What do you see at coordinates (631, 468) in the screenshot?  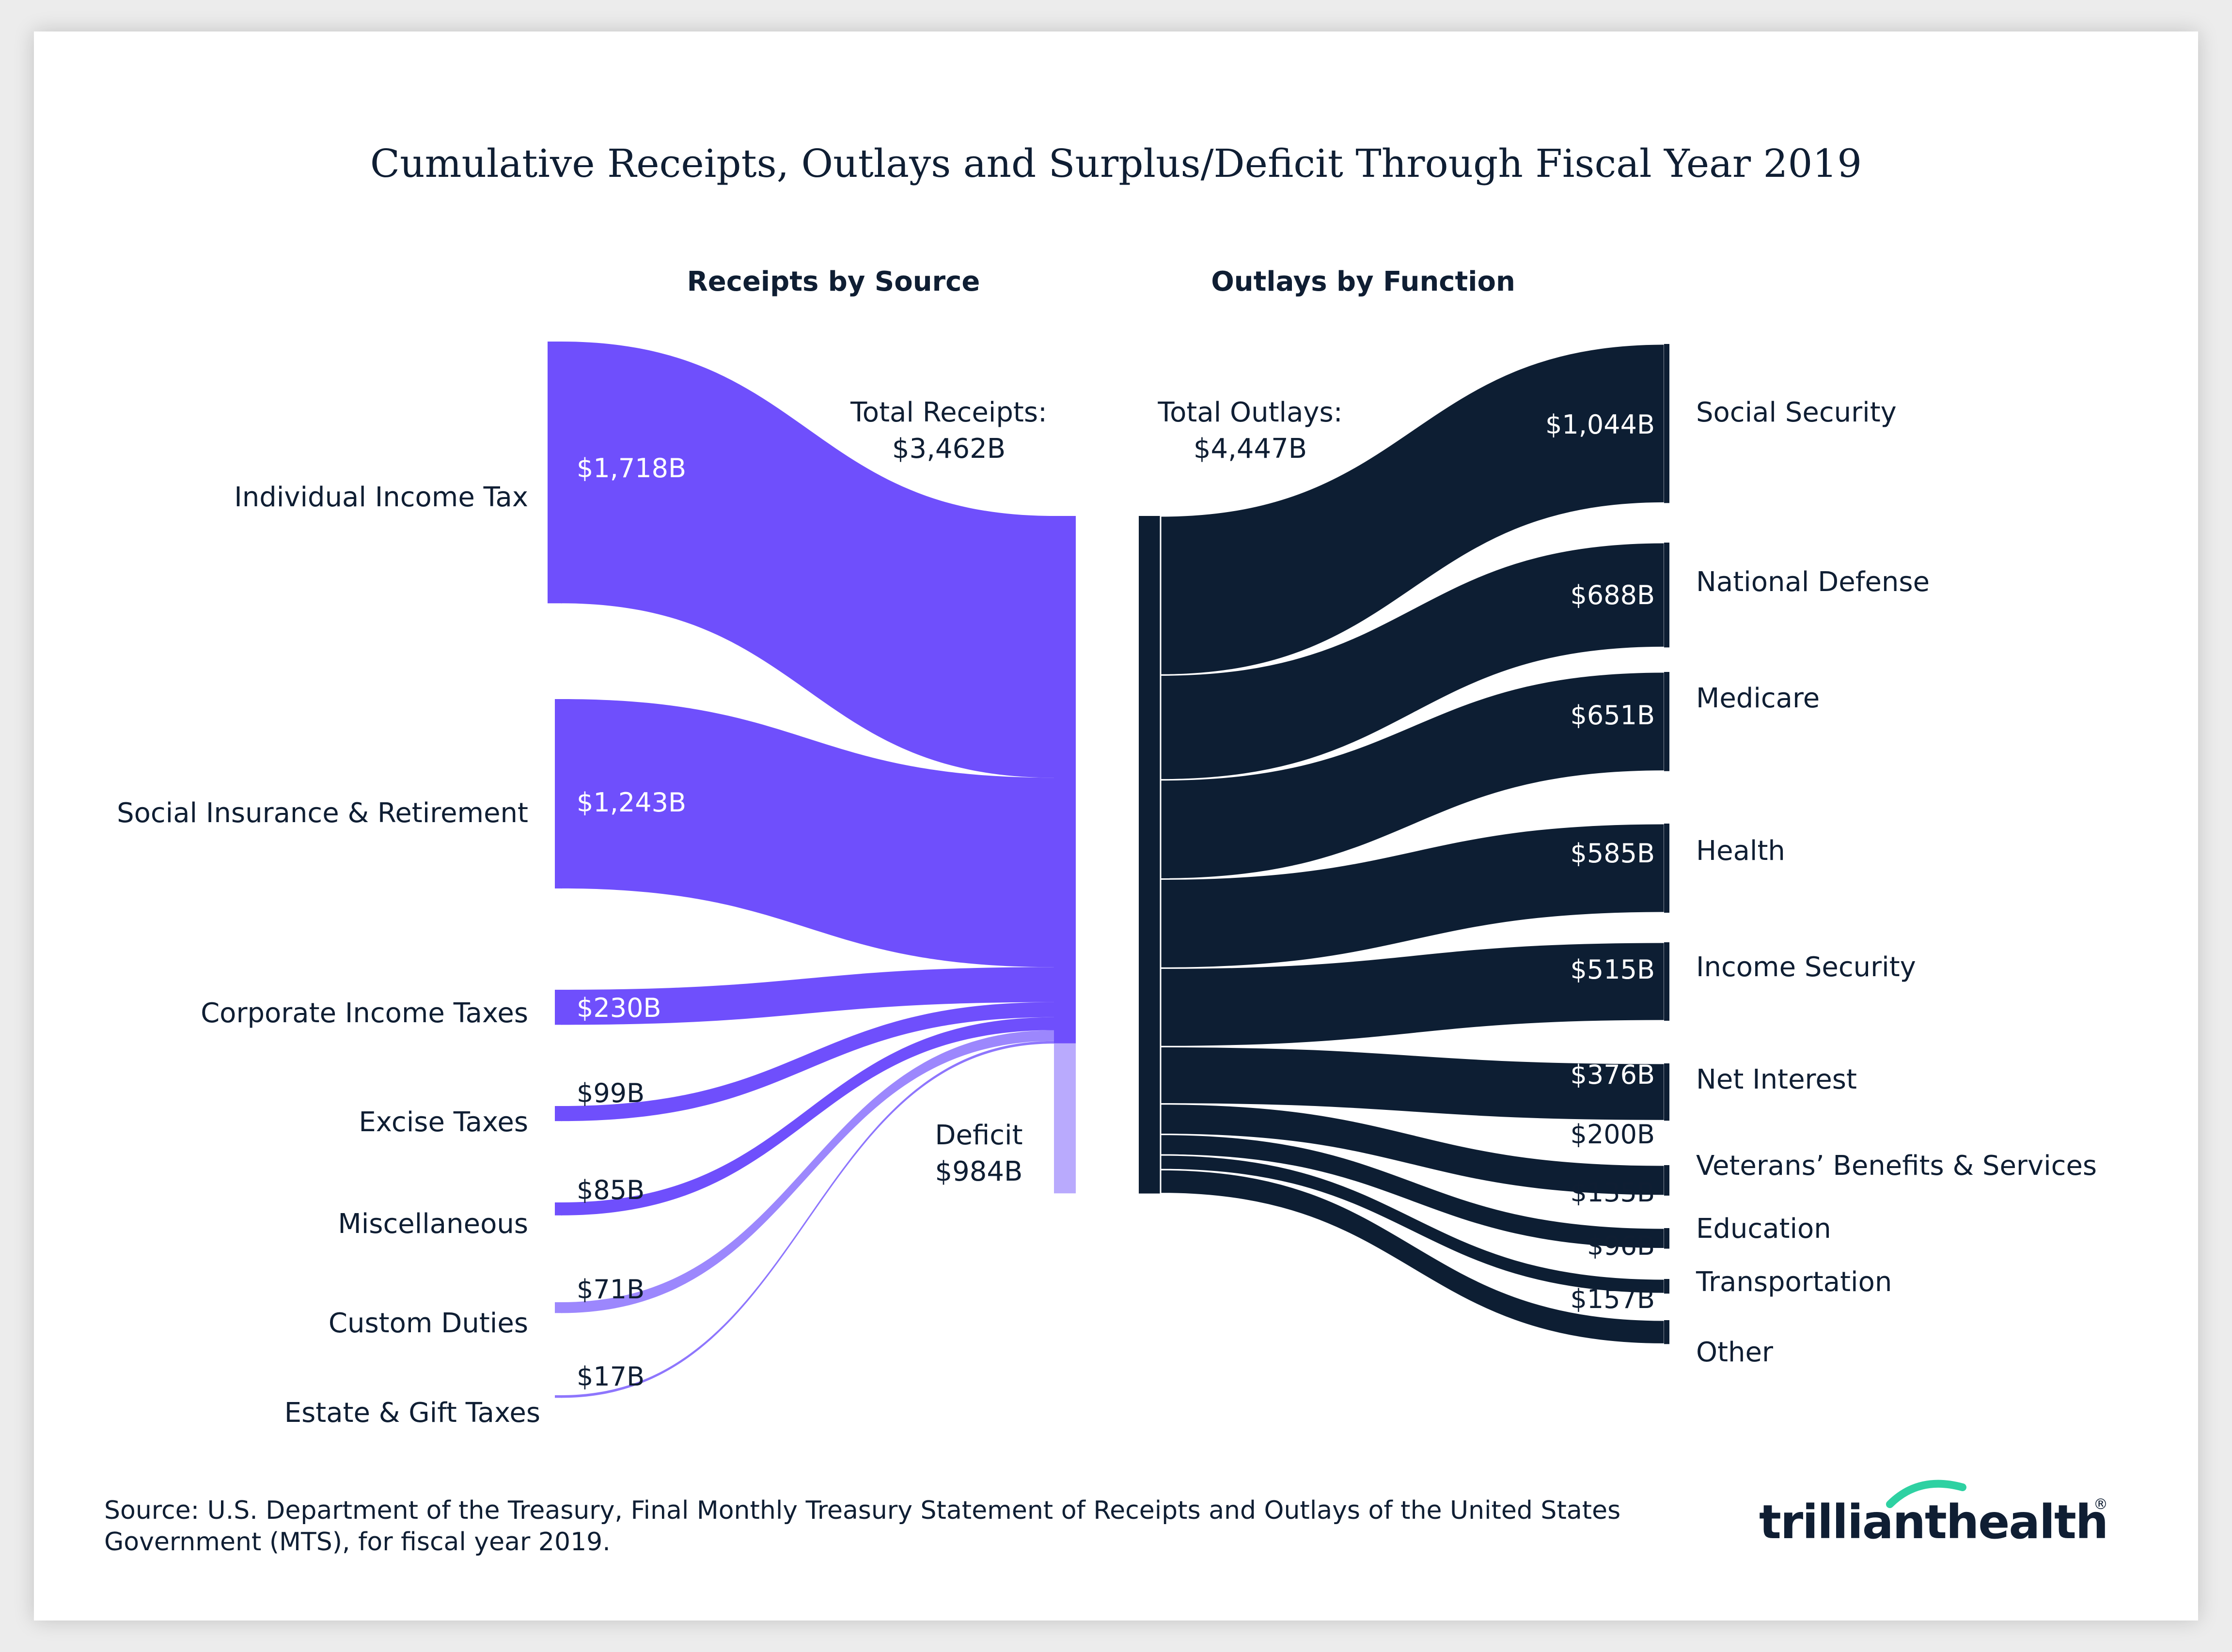 I see `receipt-value-individual-income-tax: $1,718B` at bounding box center [631, 468].